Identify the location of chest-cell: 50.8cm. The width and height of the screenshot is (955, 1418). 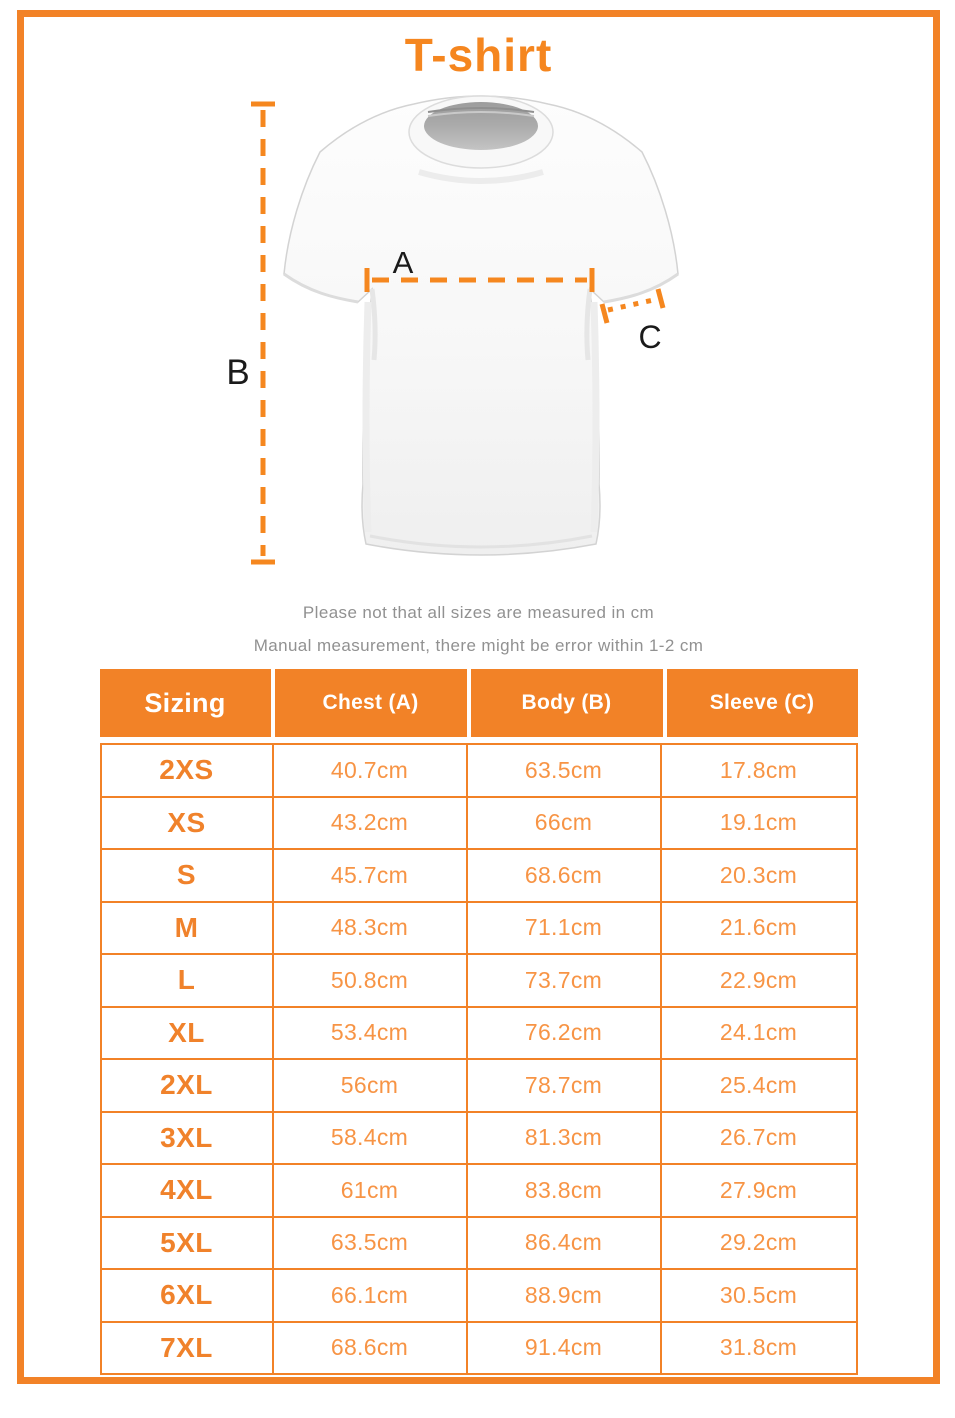
(371, 980).